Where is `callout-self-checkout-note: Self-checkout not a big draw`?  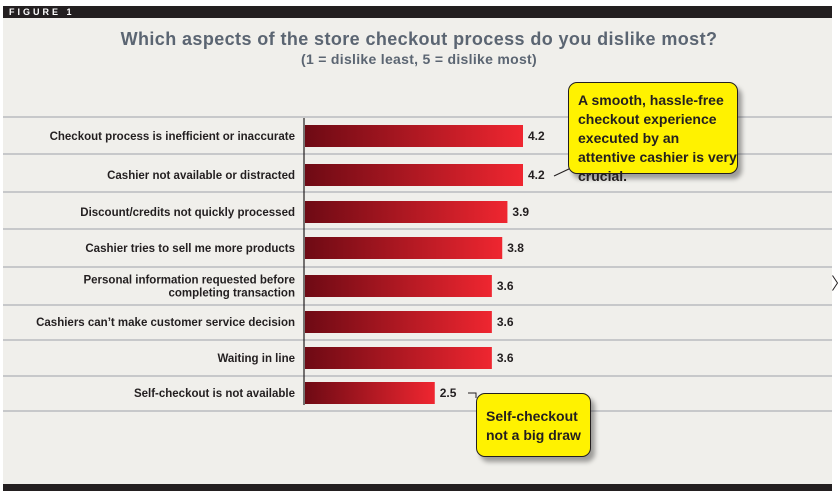 callout-self-checkout-note: Self-checkout not a big draw is located at coordinates (533, 425).